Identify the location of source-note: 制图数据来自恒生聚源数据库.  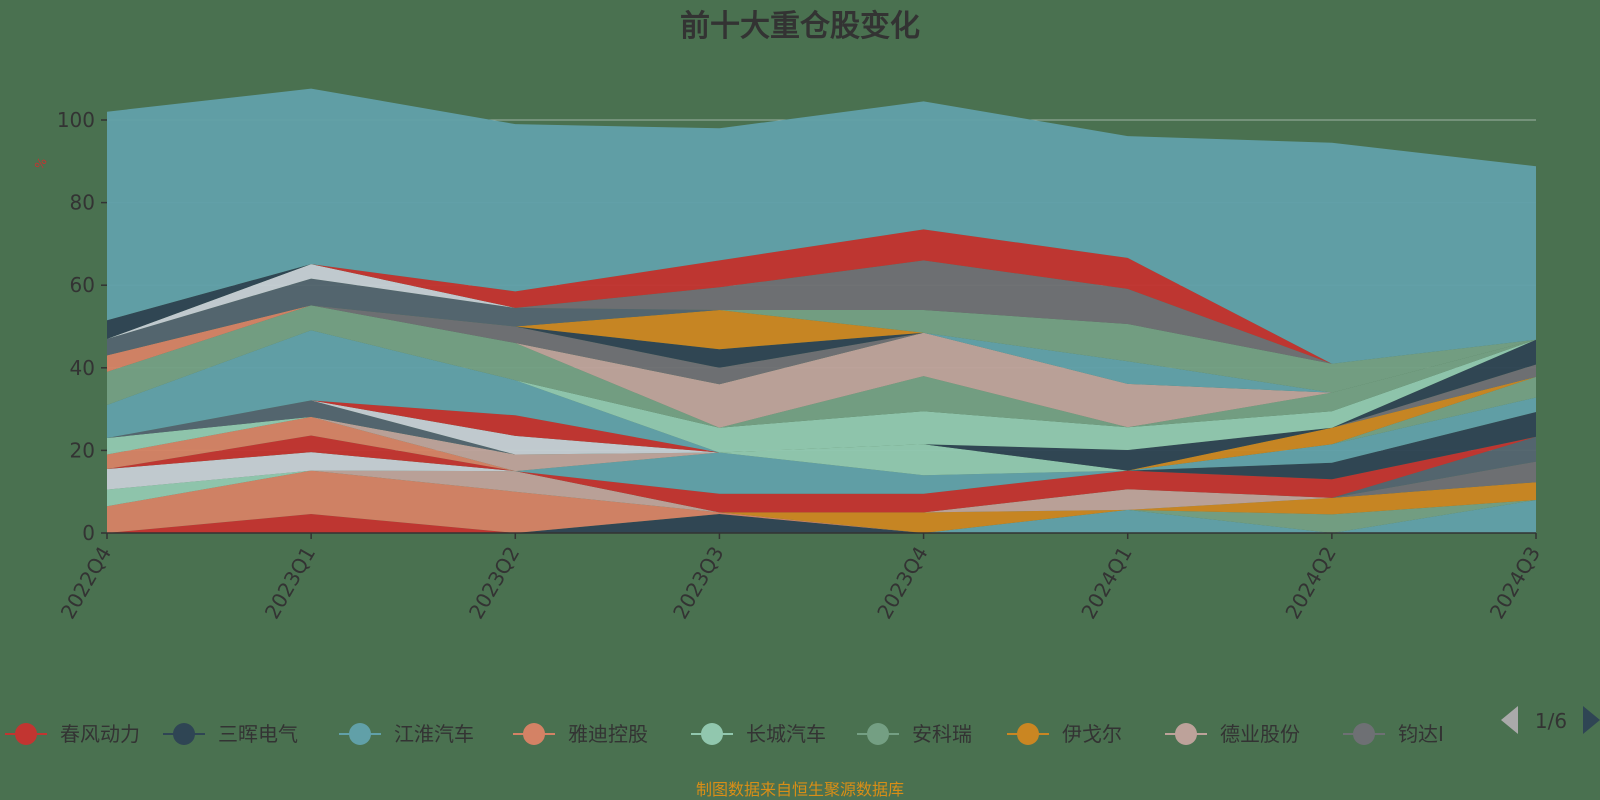
(800, 789).